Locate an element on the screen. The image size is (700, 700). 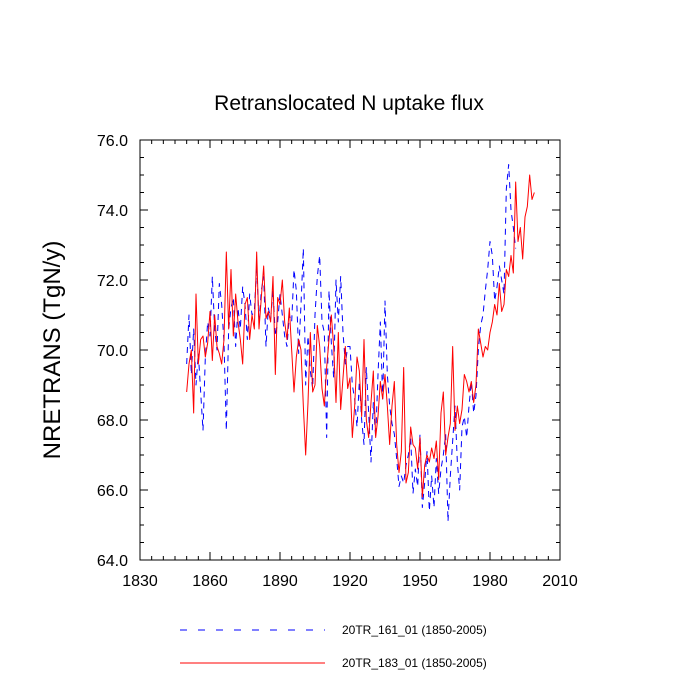
y-tick-label: 70.0 is located at coordinates (112, 351).